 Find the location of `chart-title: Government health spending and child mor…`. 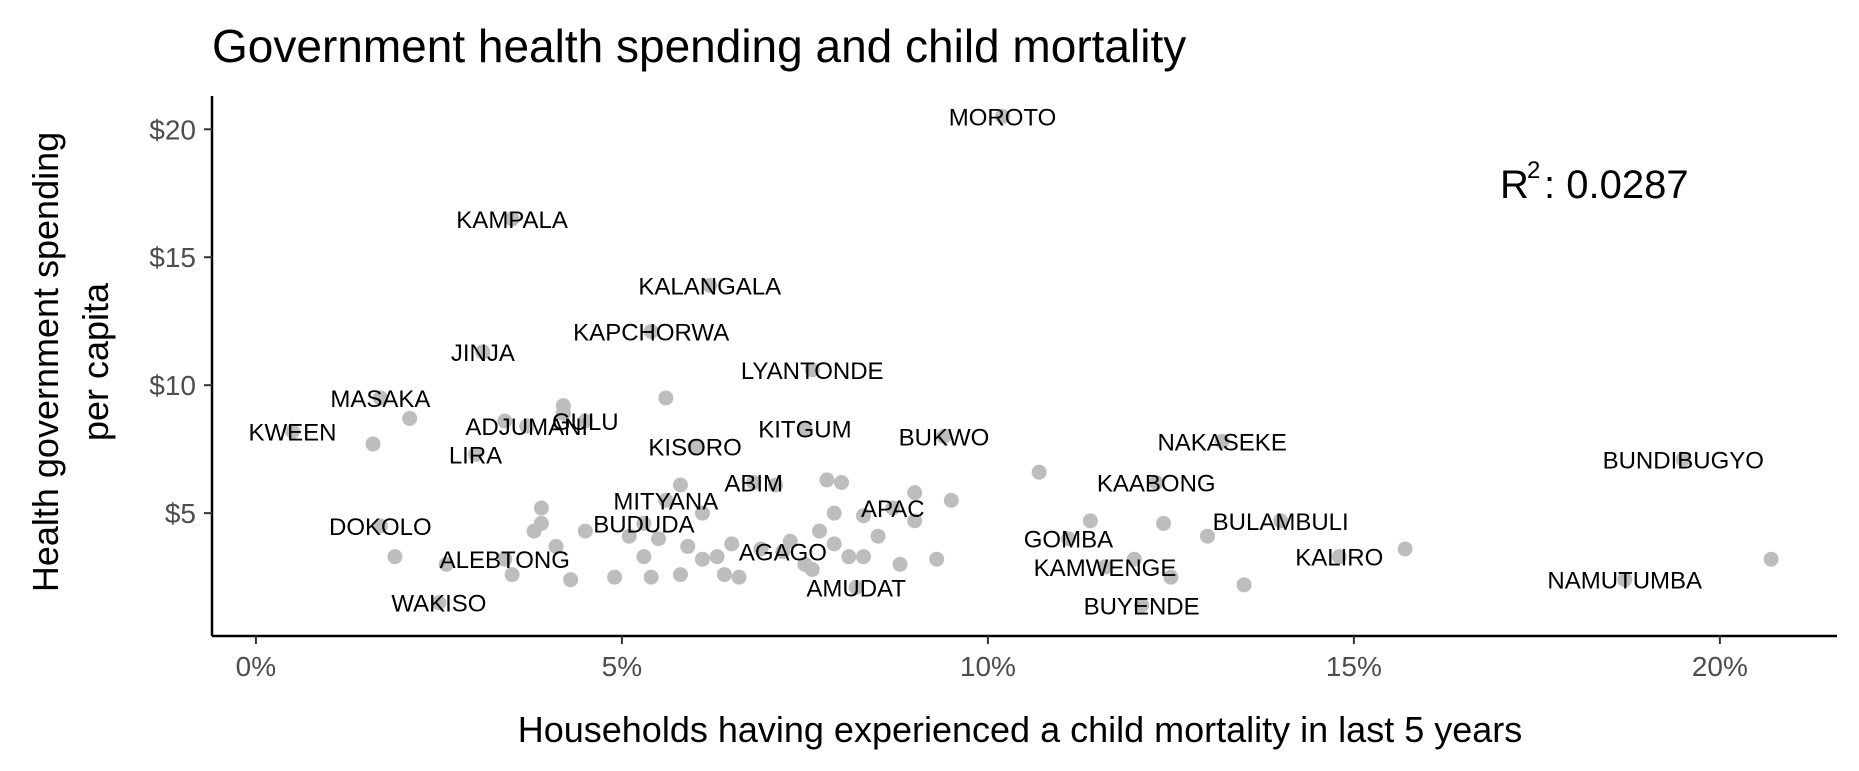

chart-title: Government health spending and child mor… is located at coordinates (699, 46).